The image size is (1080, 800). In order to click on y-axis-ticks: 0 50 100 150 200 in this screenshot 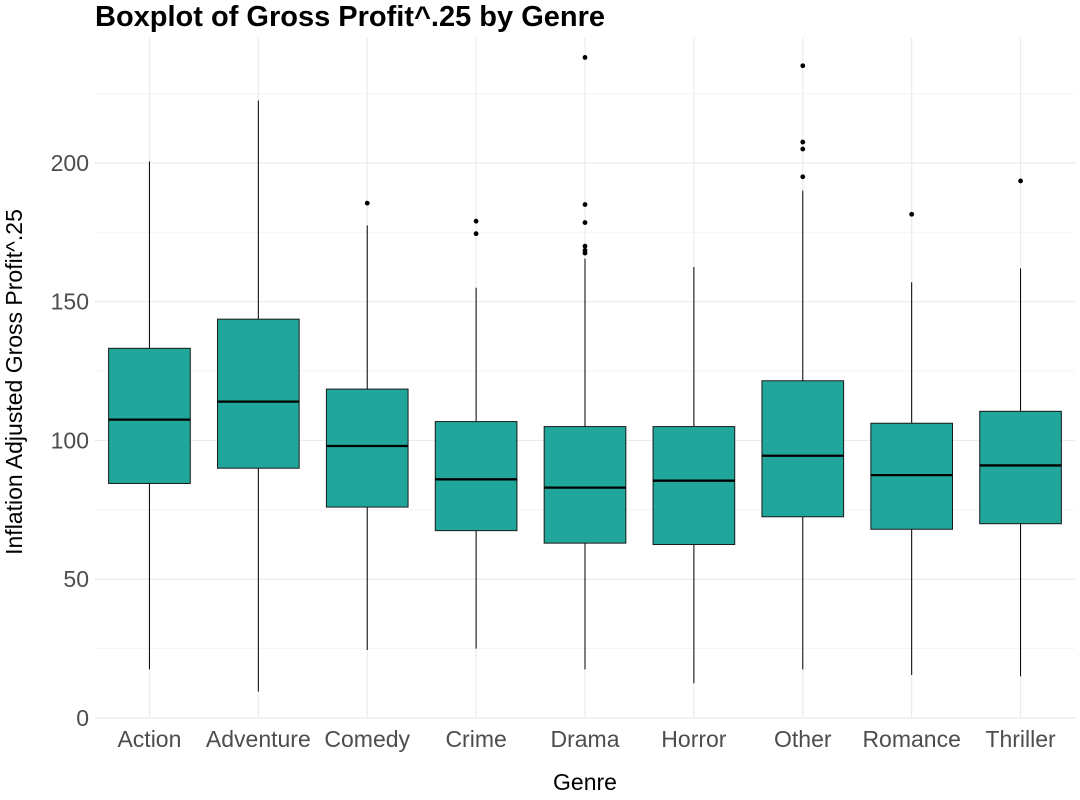, I will do `click(70, 440)`.